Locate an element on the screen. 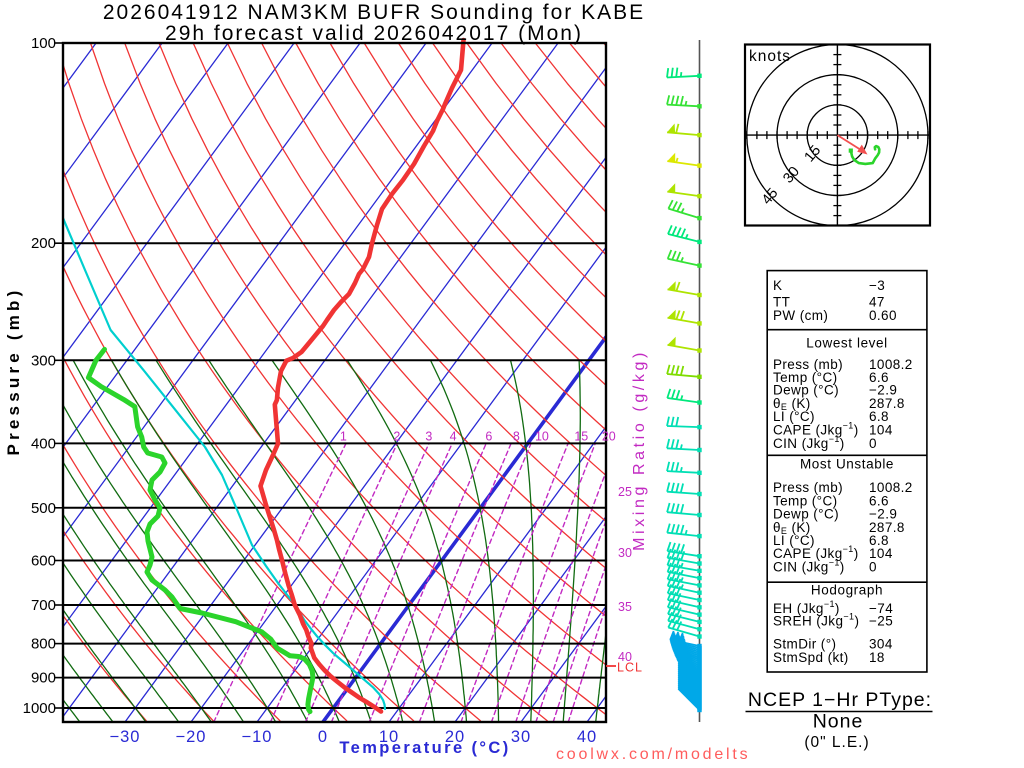 The height and width of the screenshot is (768, 1024). svg-text: PW (cm) is located at coordinates (800, 315).